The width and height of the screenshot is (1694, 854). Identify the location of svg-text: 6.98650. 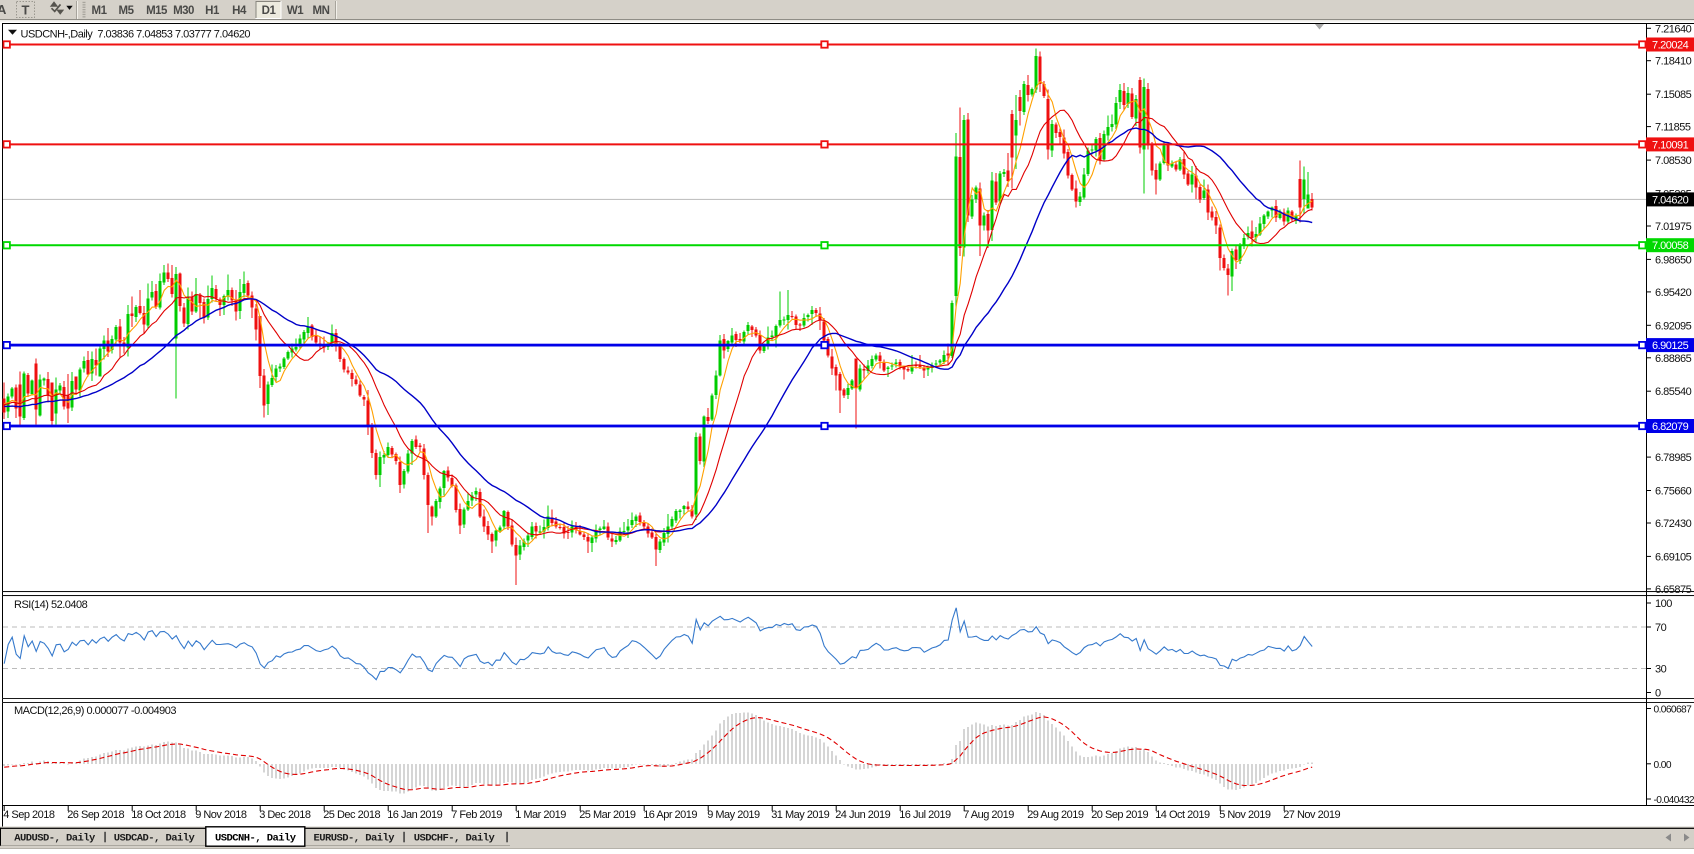
(1673, 260).